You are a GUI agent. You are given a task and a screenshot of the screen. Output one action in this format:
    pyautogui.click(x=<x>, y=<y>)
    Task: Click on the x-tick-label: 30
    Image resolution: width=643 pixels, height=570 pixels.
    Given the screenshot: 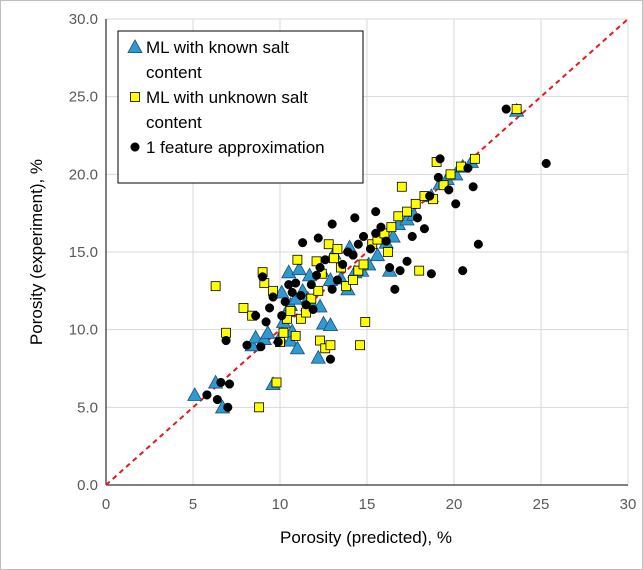 What is the action you would take?
    pyautogui.click(x=628, y=504)
    